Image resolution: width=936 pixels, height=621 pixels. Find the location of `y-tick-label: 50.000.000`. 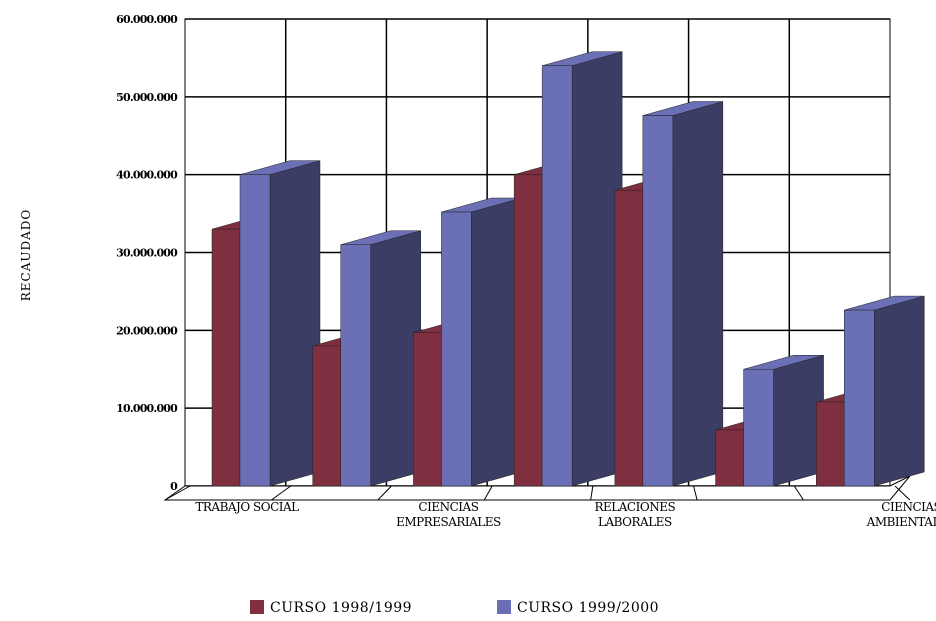

y-tick-label: 50.000.000 is located at coordinates (147, 97).